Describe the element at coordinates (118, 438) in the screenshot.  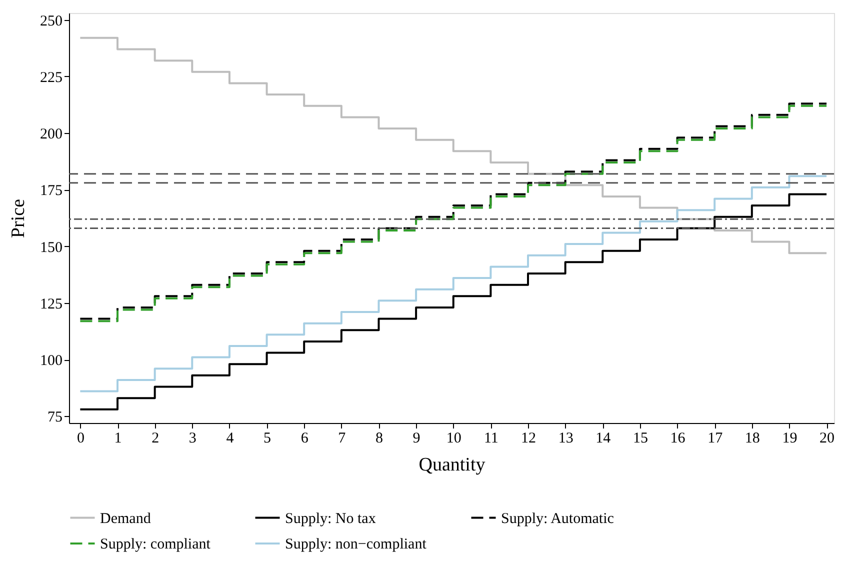
I see `x-tick-label: 1` at that location.